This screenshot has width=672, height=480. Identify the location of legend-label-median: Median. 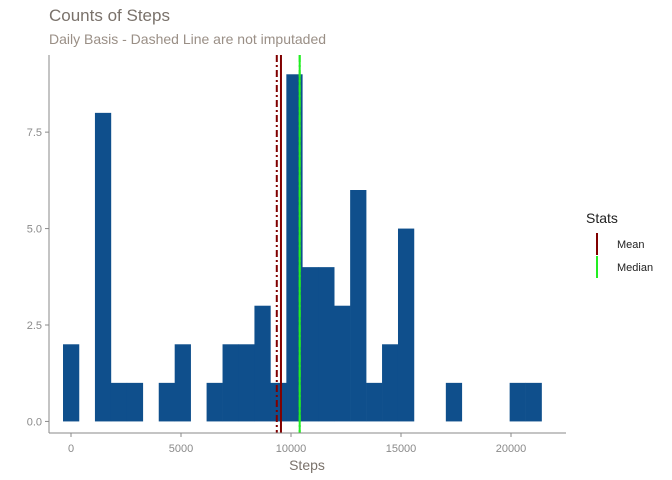
(635, 268).